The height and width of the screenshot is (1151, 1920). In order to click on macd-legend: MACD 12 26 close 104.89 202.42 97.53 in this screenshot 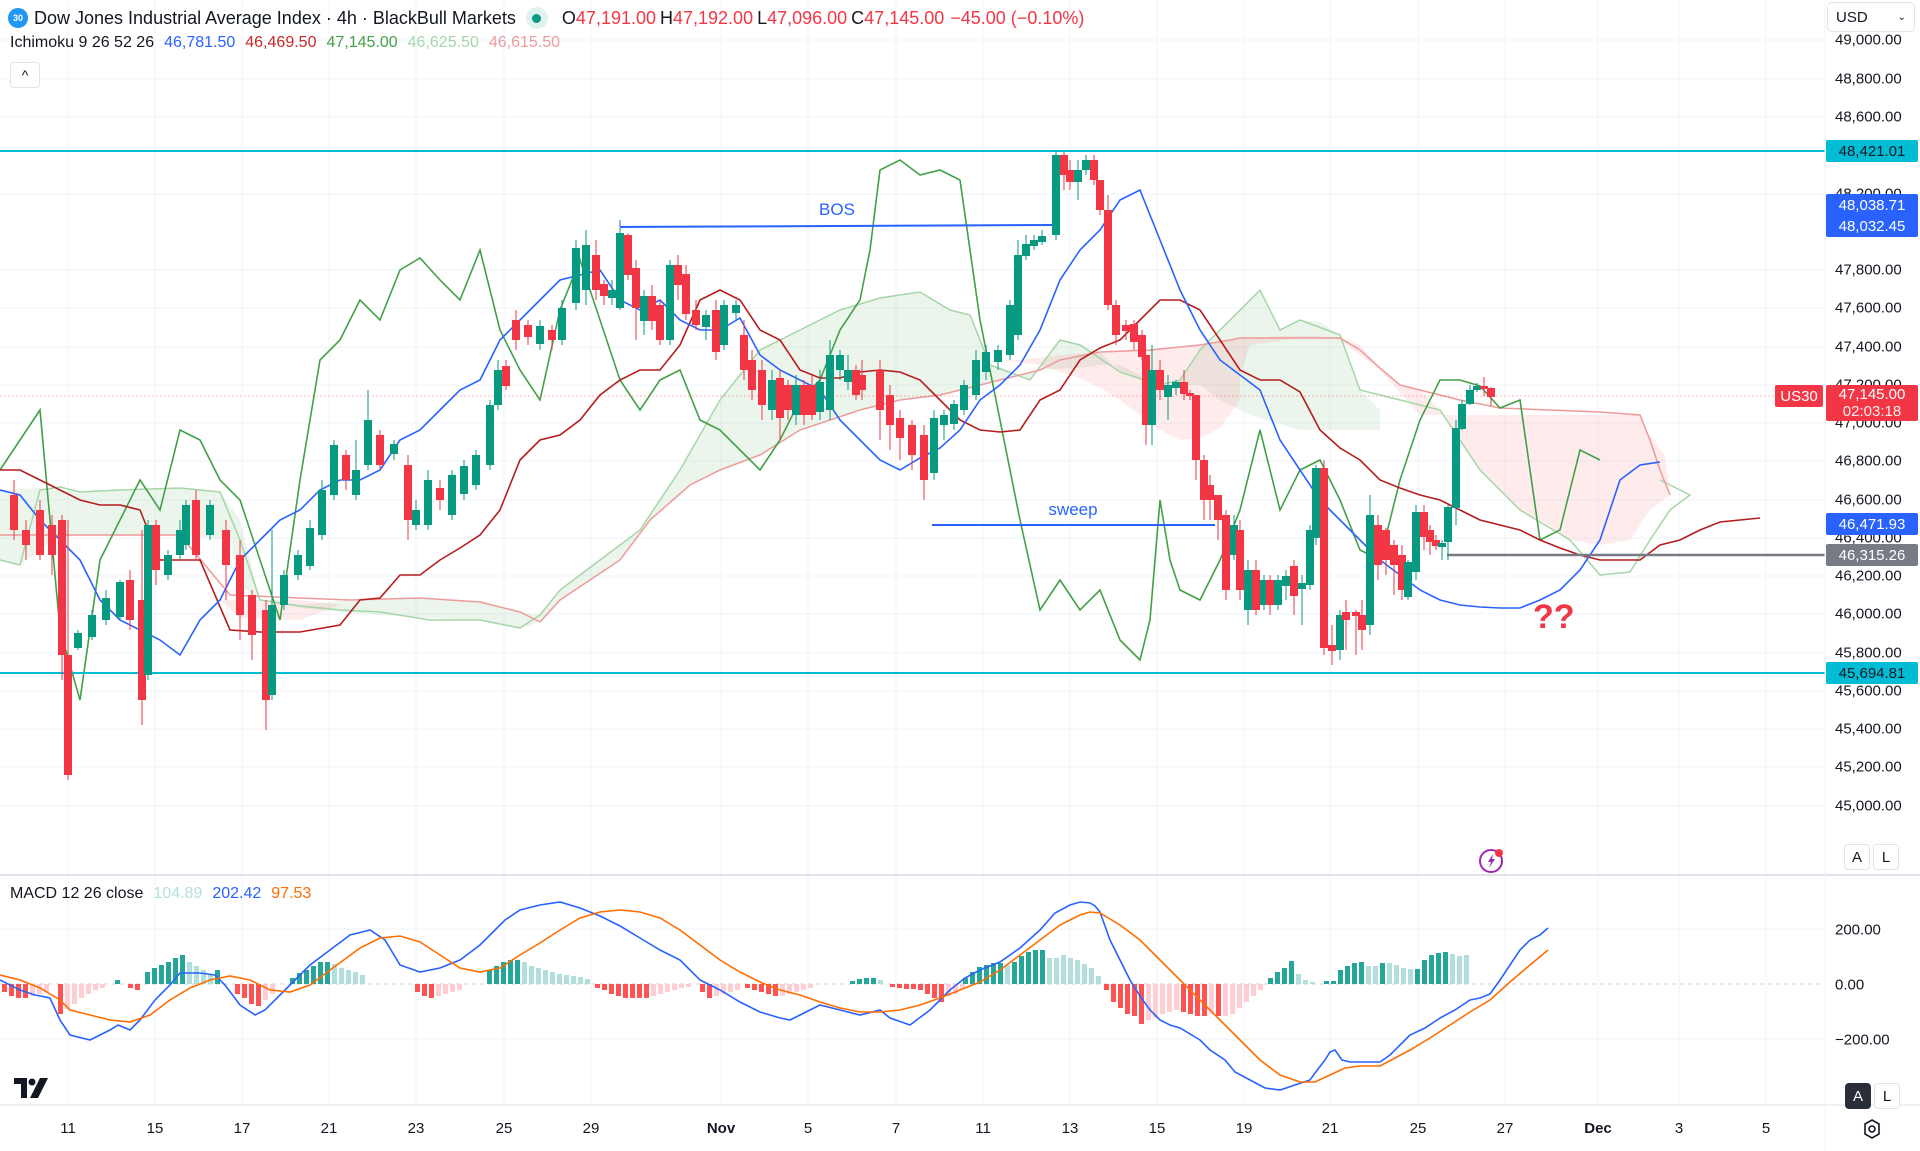, I will do `click(160, 894)`.